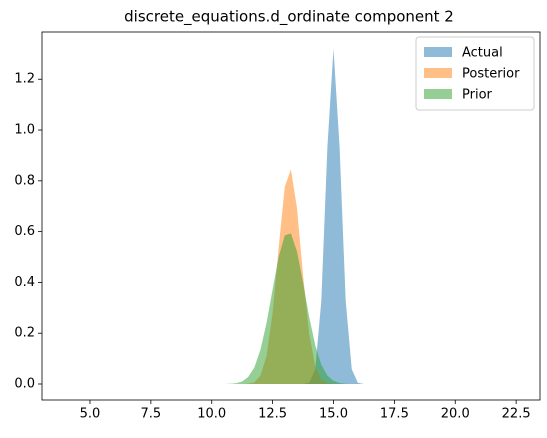  I want to click on x-tick-label: 22.5, so click(516, 414).